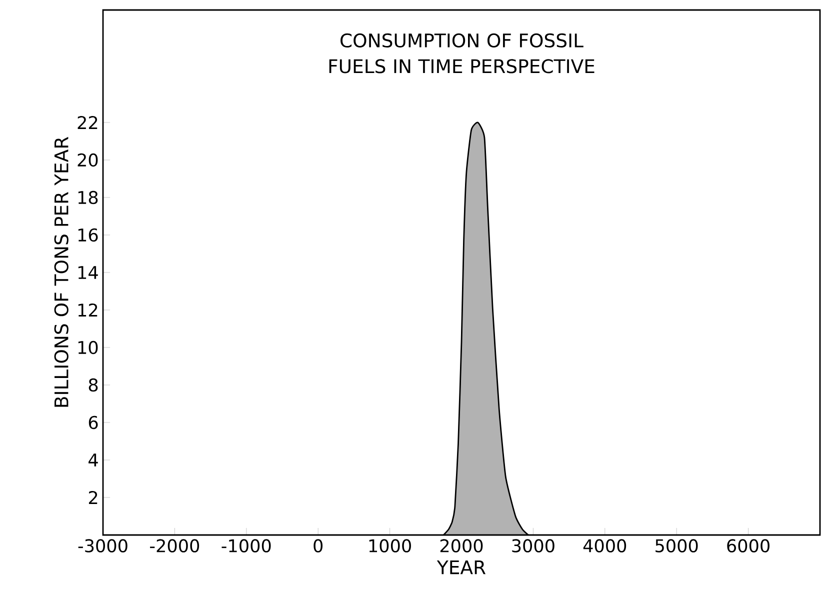 This screenshot has width=826, height=612. What do you see at coordinates (88, 272) in the screenshot?
I see `y-tick-label: 14` at bounding box center [88, 272].